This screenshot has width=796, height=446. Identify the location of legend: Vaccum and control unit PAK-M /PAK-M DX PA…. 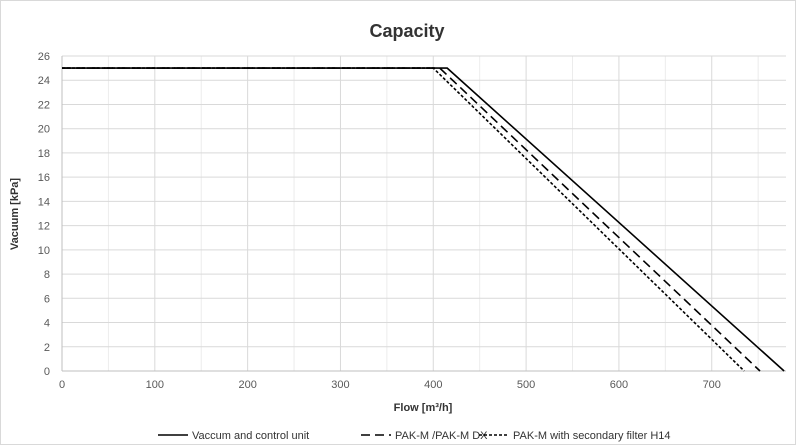
(414, 436).